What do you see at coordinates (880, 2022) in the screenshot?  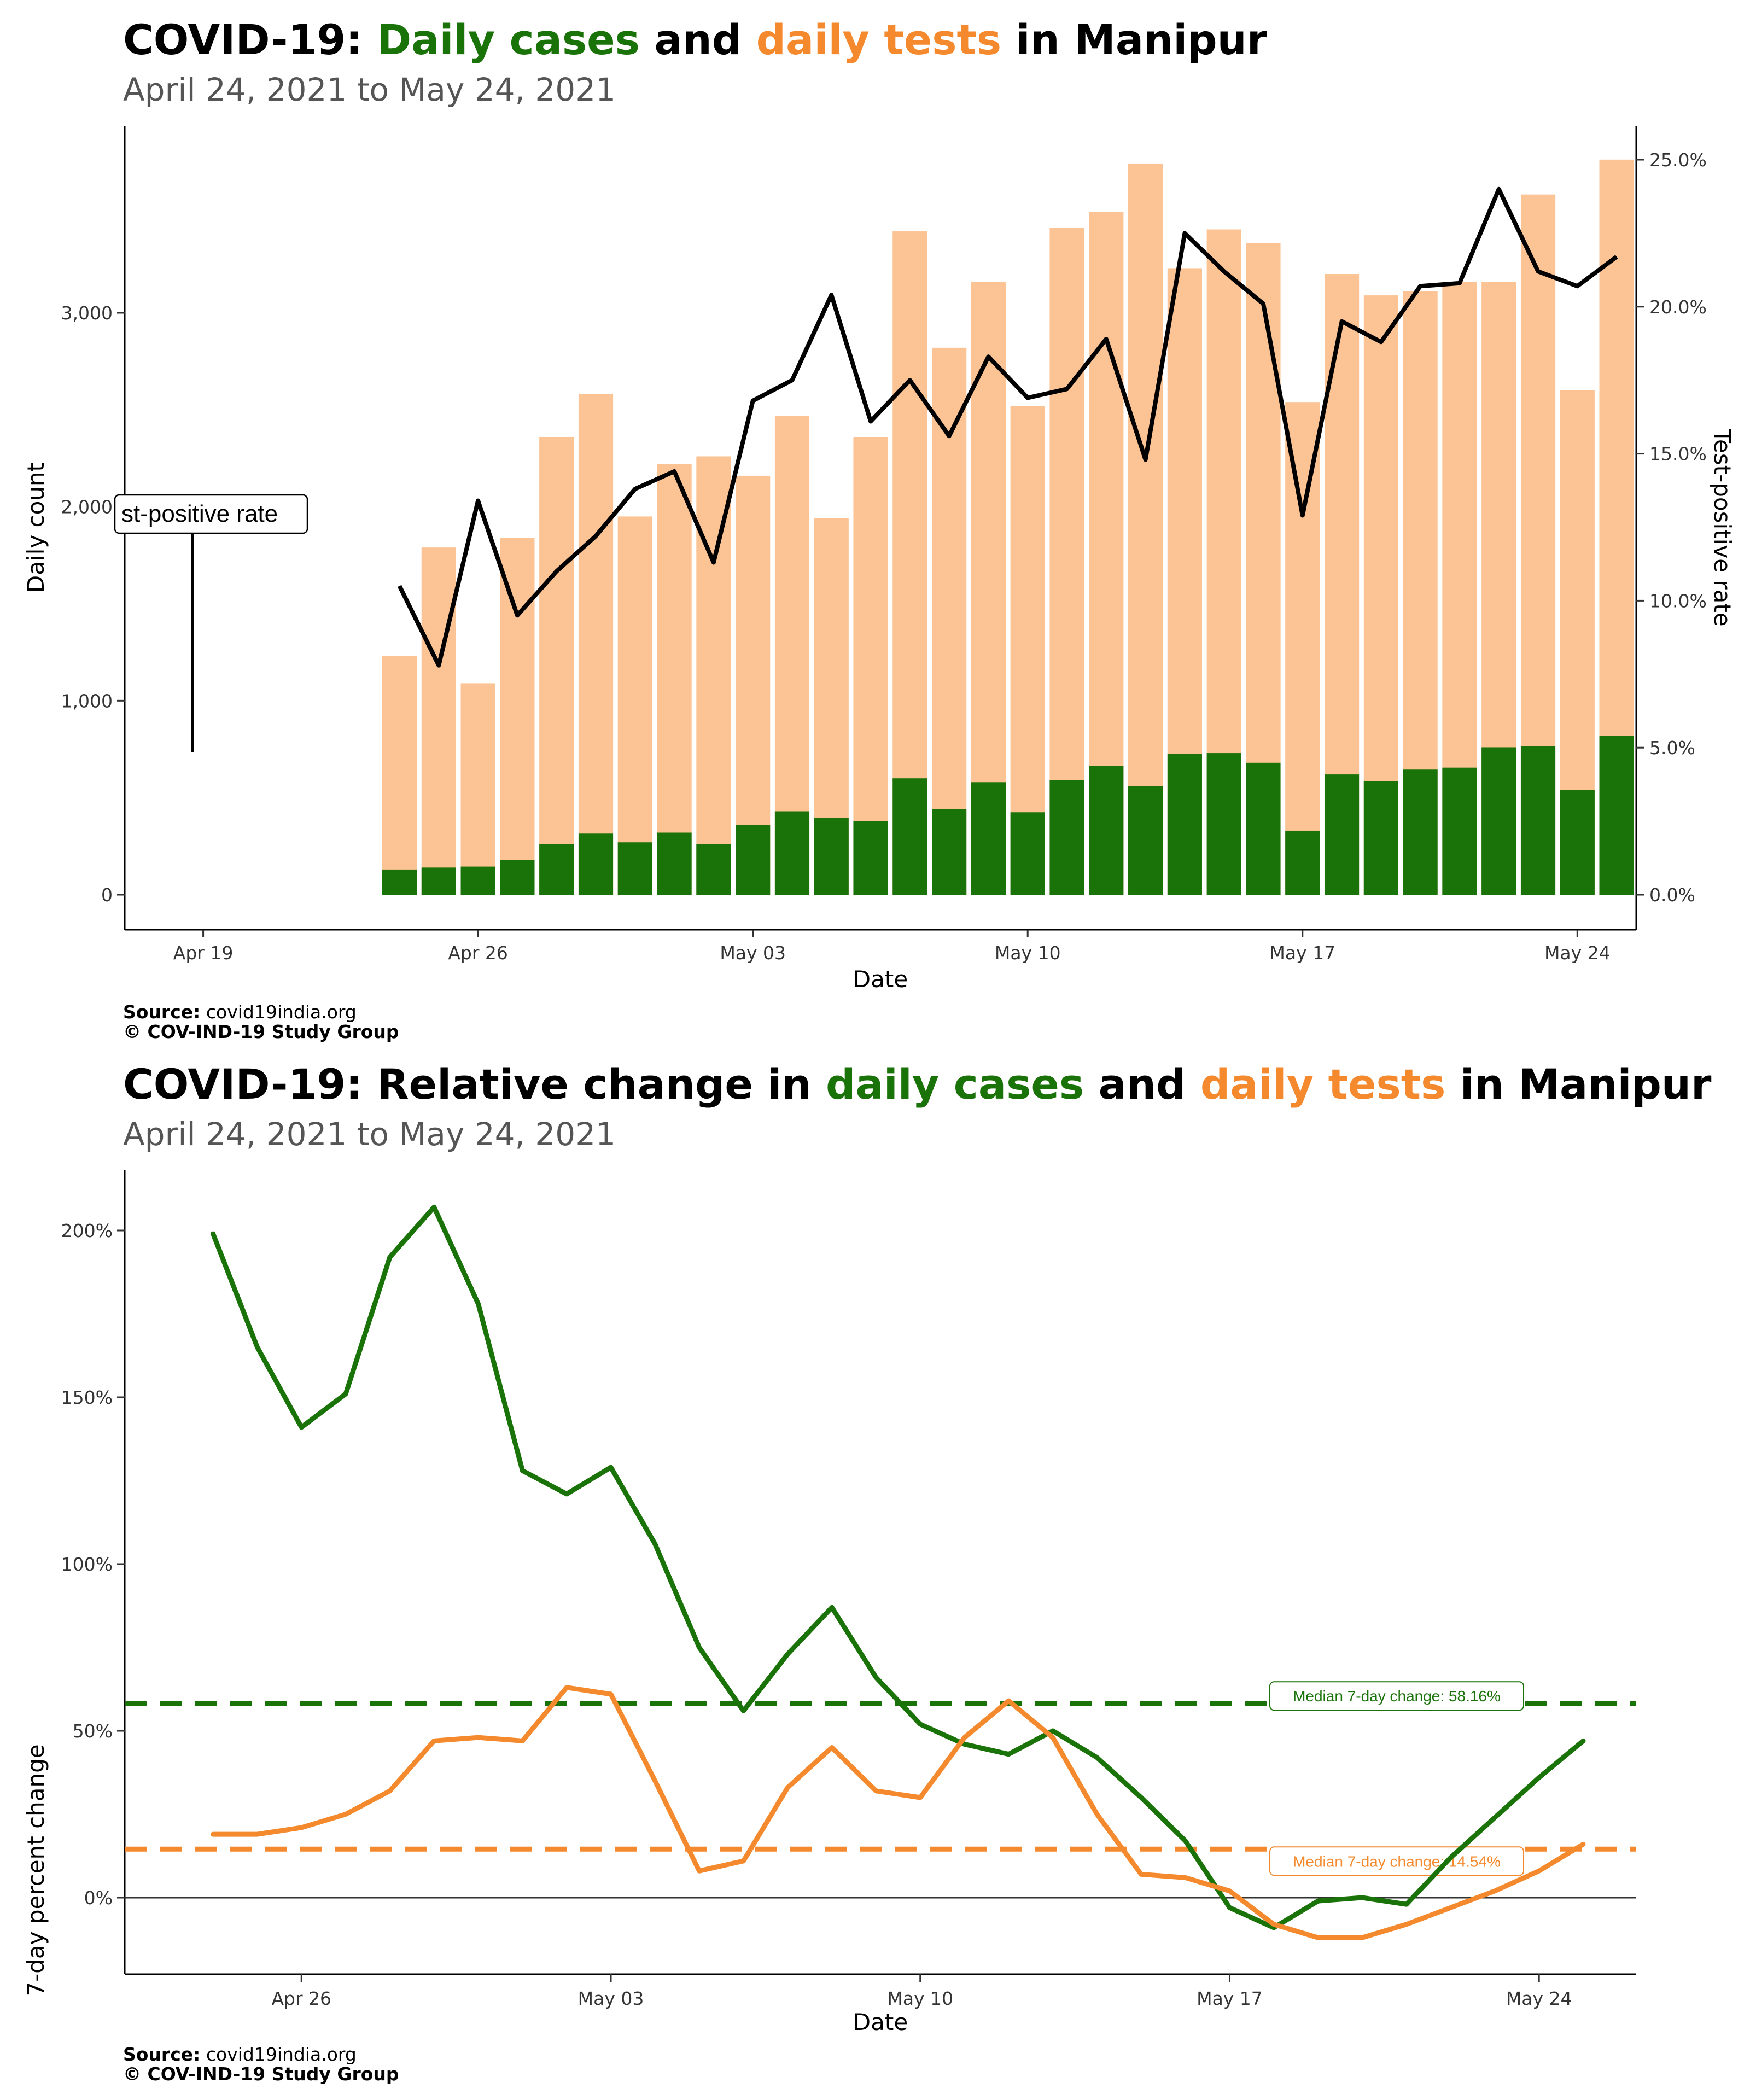 I see `x-axis-title-2: Date` at bounding box center [880, 2022].